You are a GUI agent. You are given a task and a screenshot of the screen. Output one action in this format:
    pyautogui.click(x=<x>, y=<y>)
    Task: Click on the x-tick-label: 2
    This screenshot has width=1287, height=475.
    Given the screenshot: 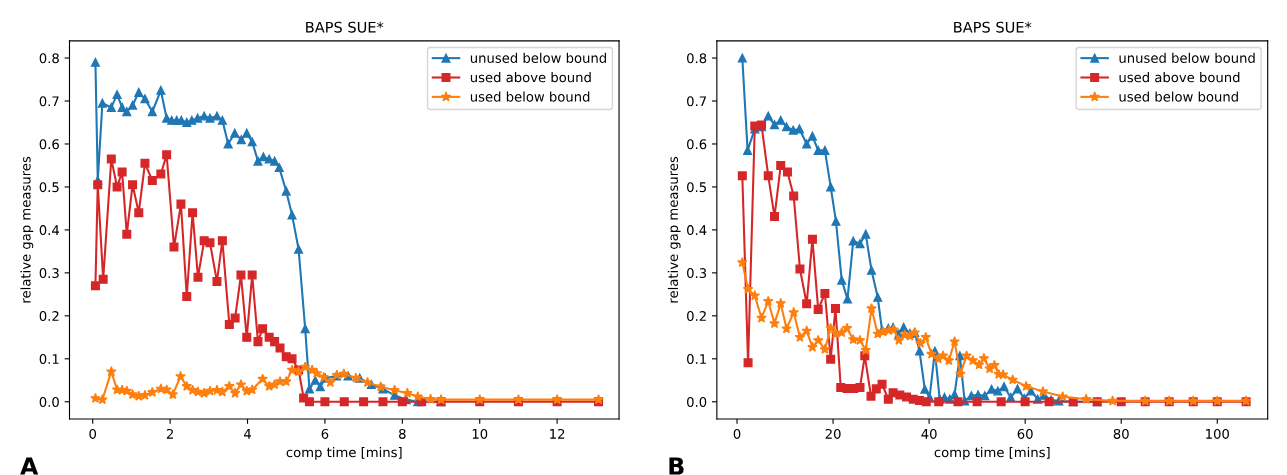 What is the action you would take?
    pyautogui.click(x=169, y=433)
    